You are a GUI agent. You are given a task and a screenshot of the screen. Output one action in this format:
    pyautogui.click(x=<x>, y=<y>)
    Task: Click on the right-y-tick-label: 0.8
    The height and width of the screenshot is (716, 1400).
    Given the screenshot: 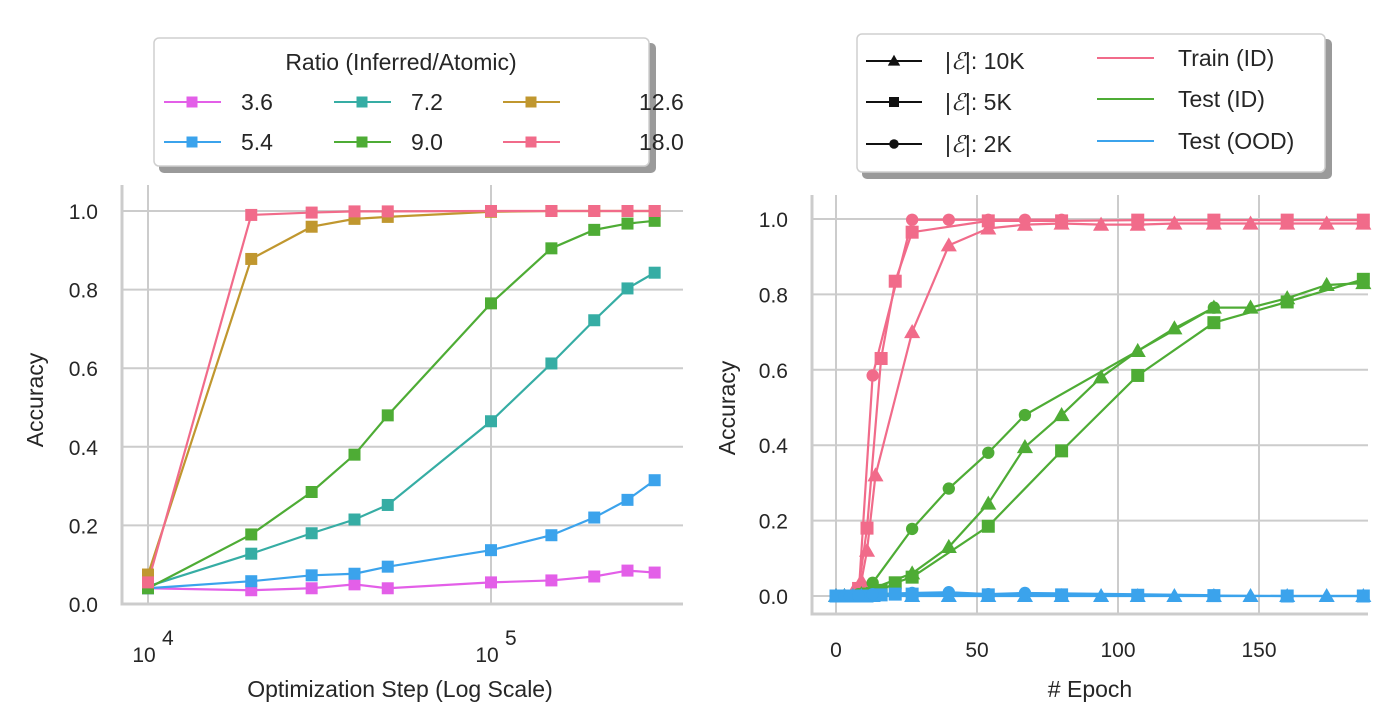 What is the action you would take?
    pyautogui.click(x=773, y=295)
    